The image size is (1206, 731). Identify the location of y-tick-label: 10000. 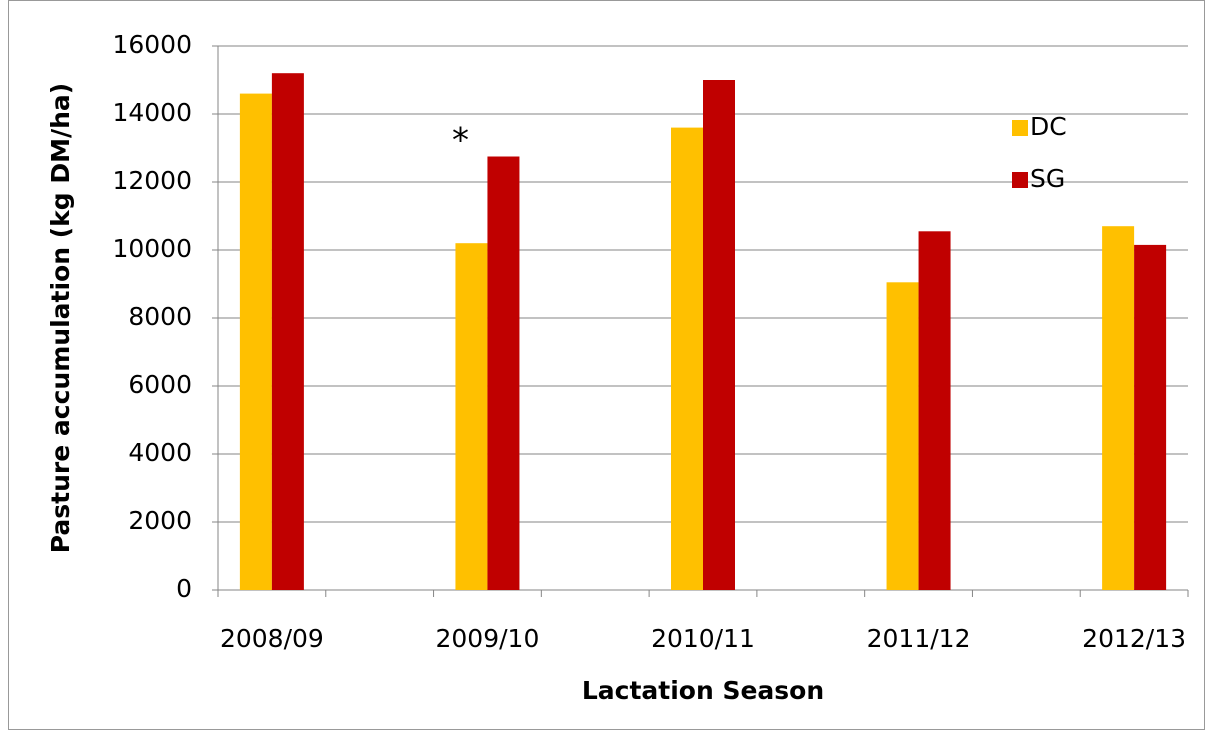
(152, 248).